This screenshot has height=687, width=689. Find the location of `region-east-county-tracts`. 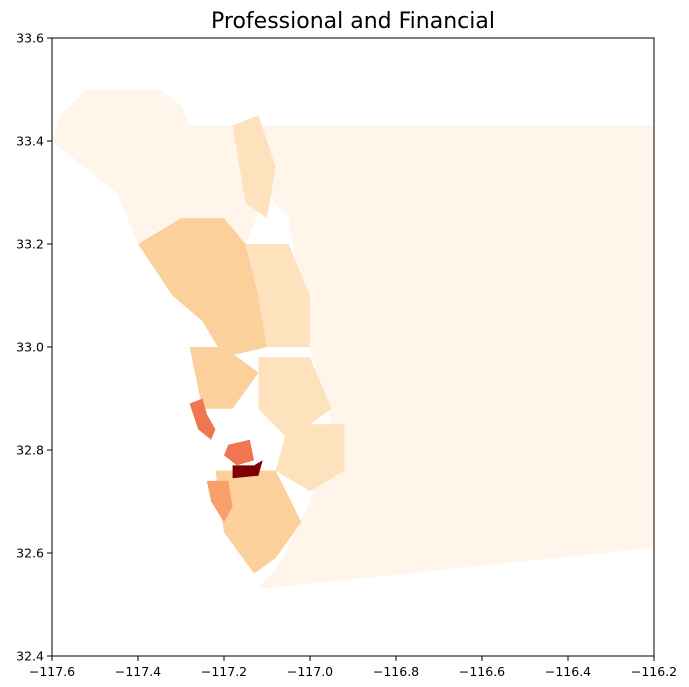

region-east-county-tracts is located at coordinates (310, 458).